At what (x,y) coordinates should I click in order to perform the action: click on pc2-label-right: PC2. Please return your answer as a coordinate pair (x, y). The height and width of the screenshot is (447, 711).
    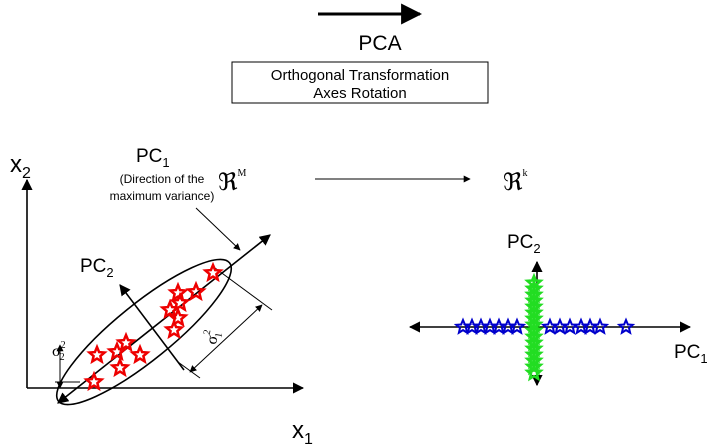
    Looking at the image, I should click on (524, 244).